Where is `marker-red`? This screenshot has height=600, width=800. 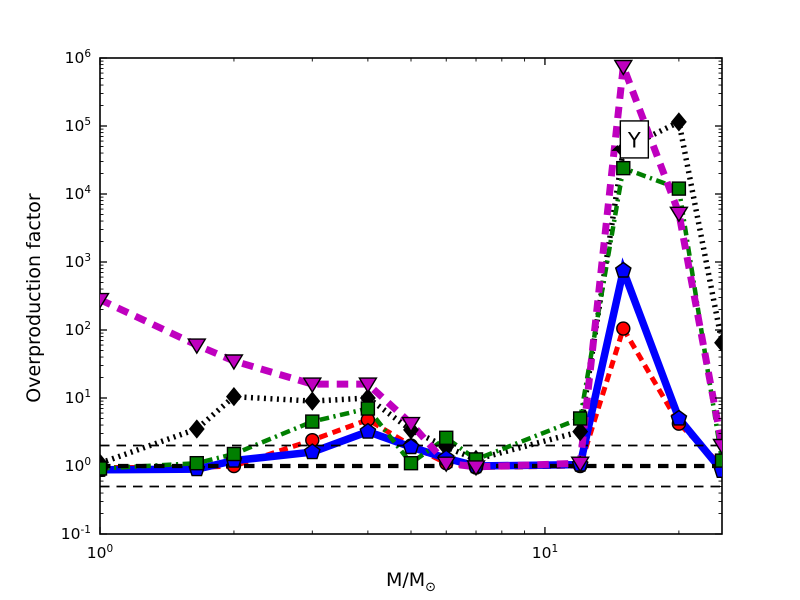
marker-red is located at coordinates (623, 328).